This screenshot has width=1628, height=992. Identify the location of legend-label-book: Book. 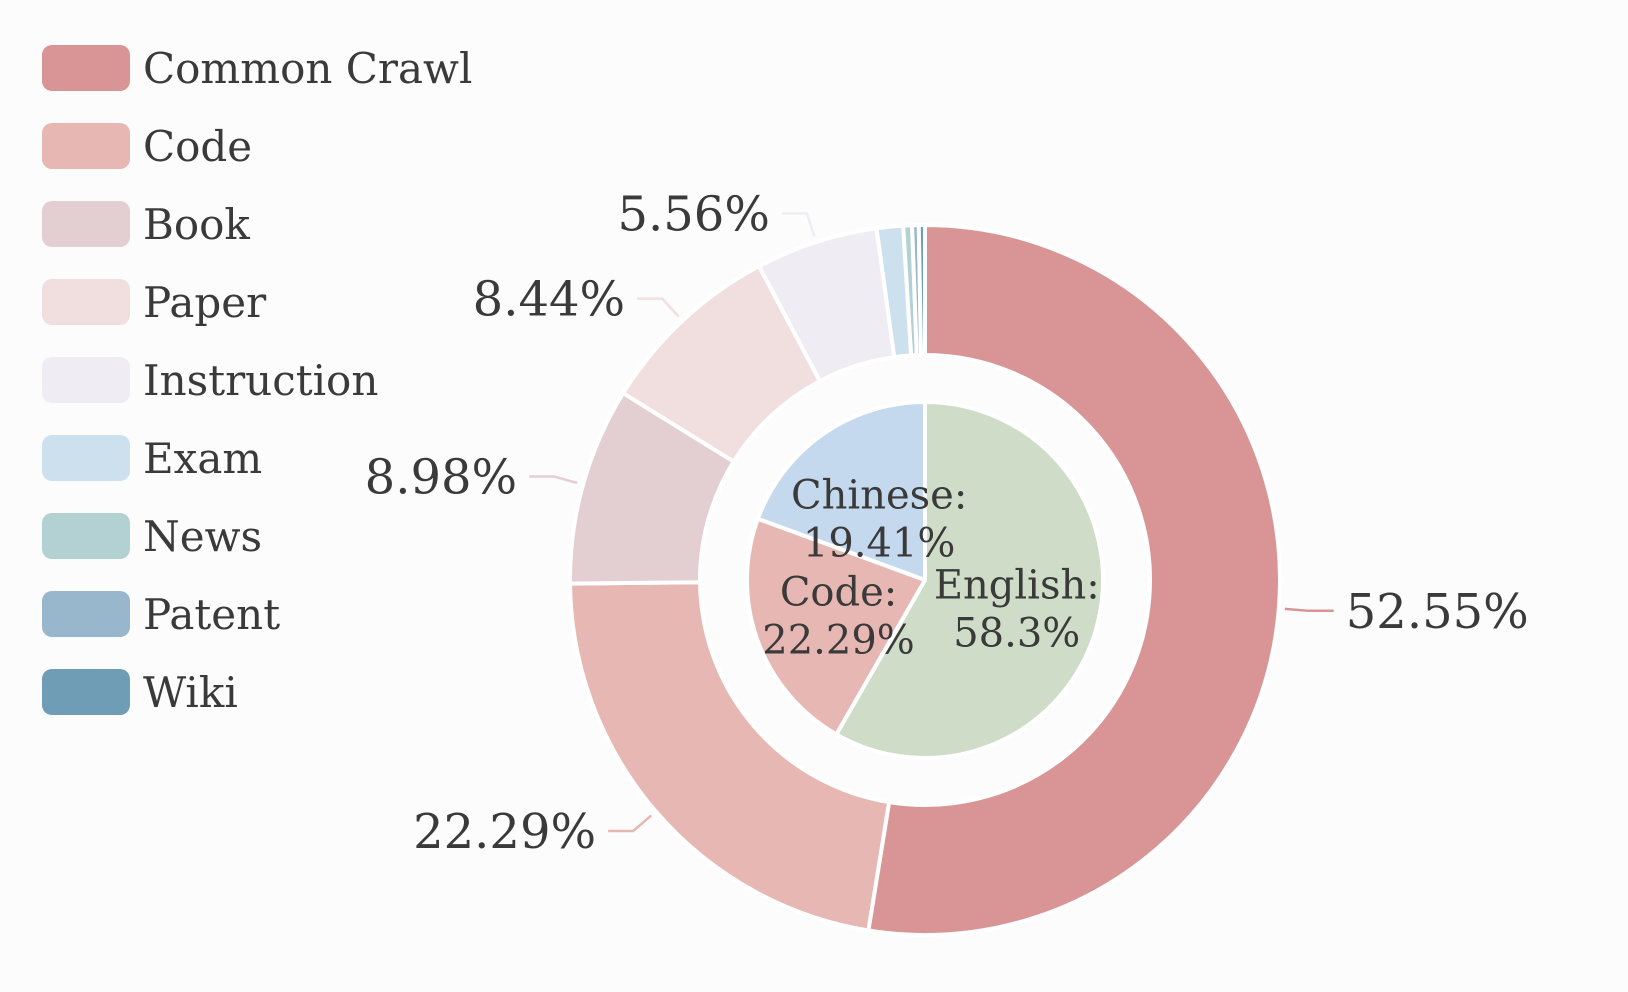
(196, 224).